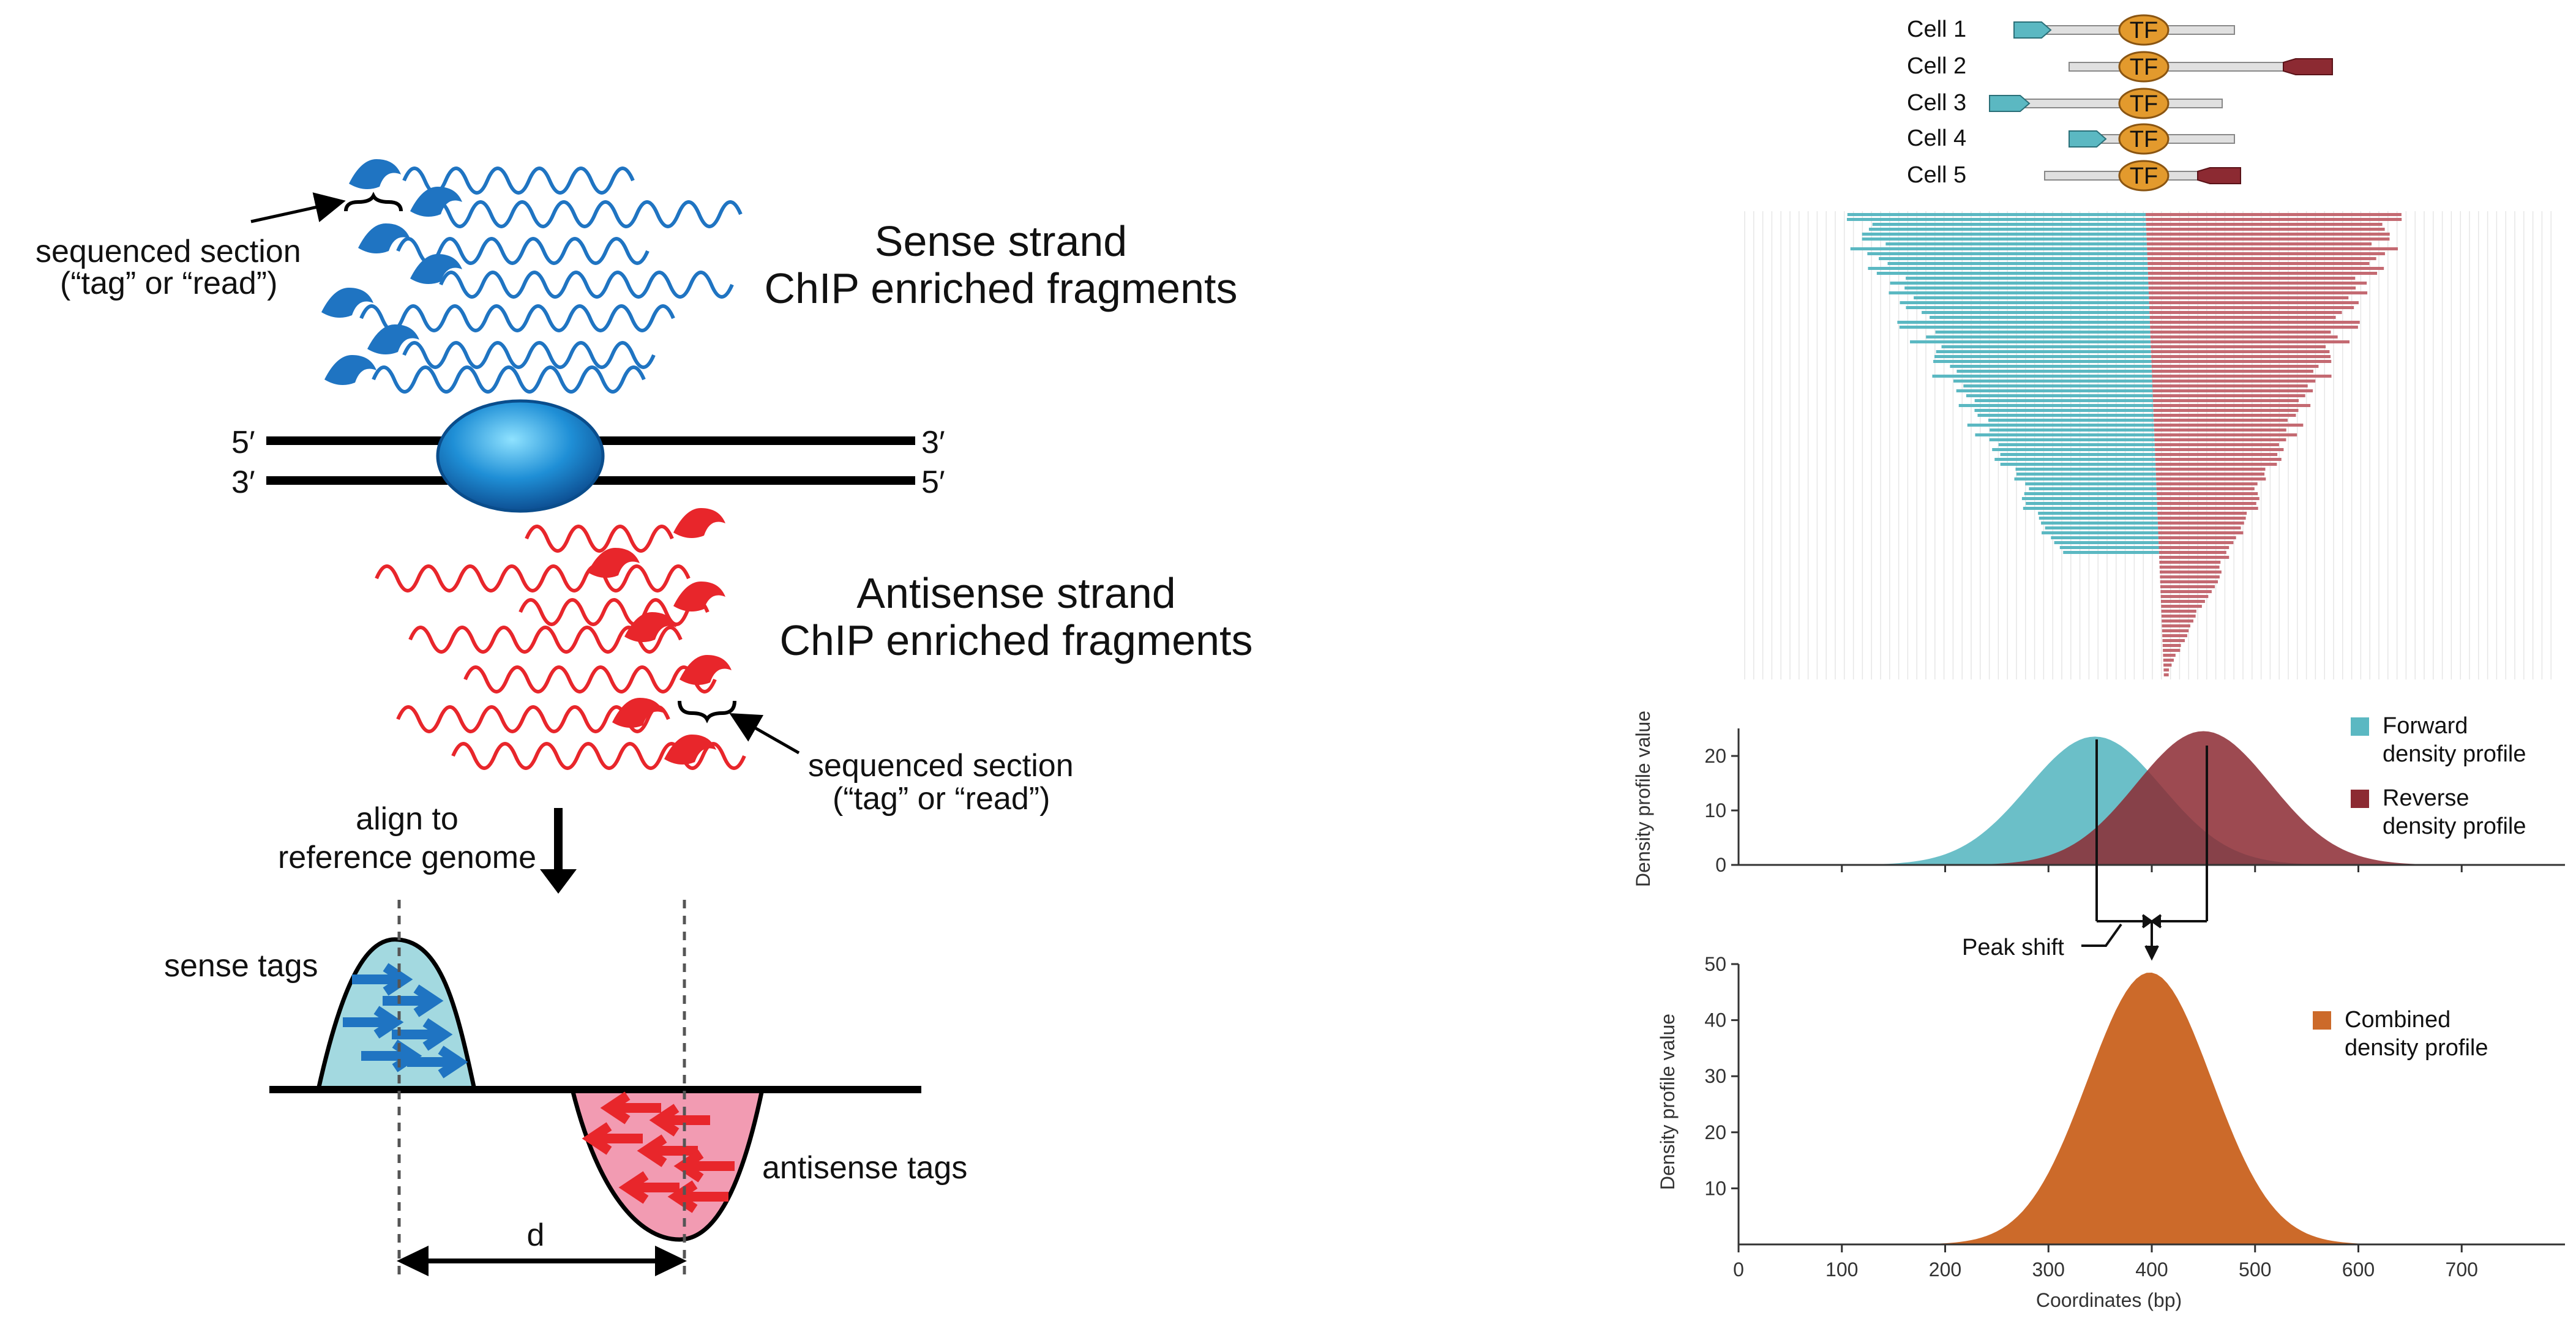 The image size is (2576, 1324). I want to click on cell-reads: Cell 1 TF Cell 2 TF Cell 3 TF, so click(2120, 103).